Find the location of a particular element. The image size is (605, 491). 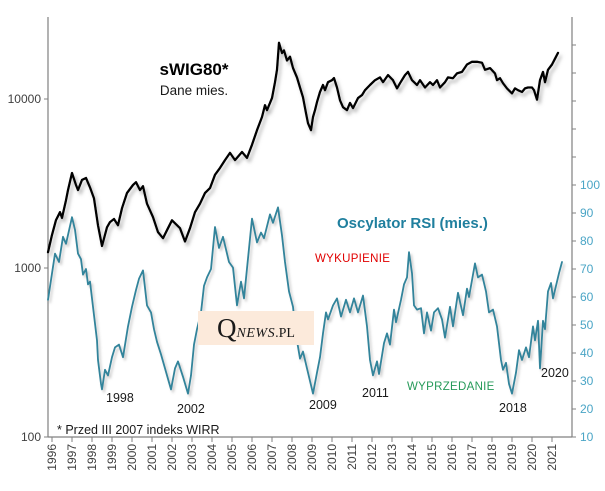

oversold-line-label: WYPRZEDANIE is located at coordinates (451, 387).